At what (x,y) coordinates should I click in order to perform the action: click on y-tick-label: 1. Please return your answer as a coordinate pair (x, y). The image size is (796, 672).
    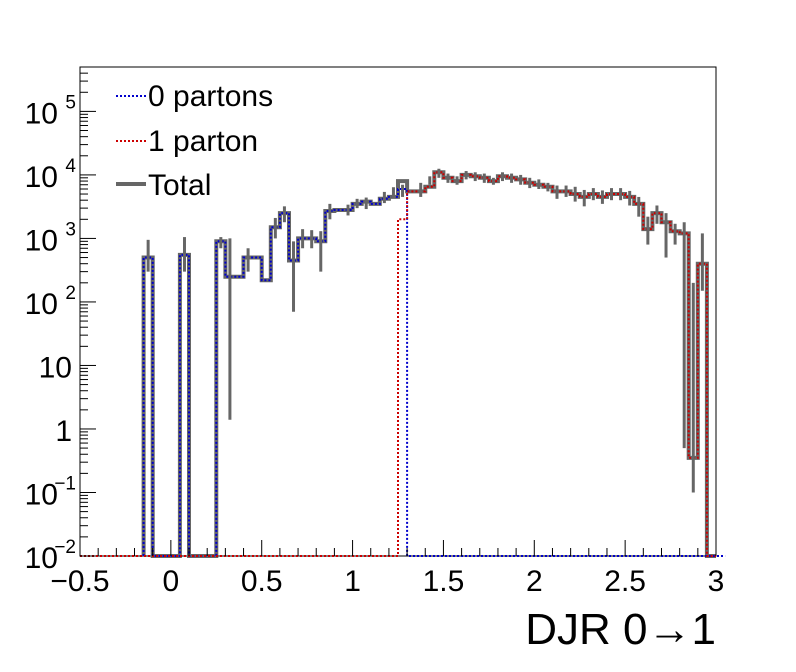
    Looking at the image, I should click on (63, 431).